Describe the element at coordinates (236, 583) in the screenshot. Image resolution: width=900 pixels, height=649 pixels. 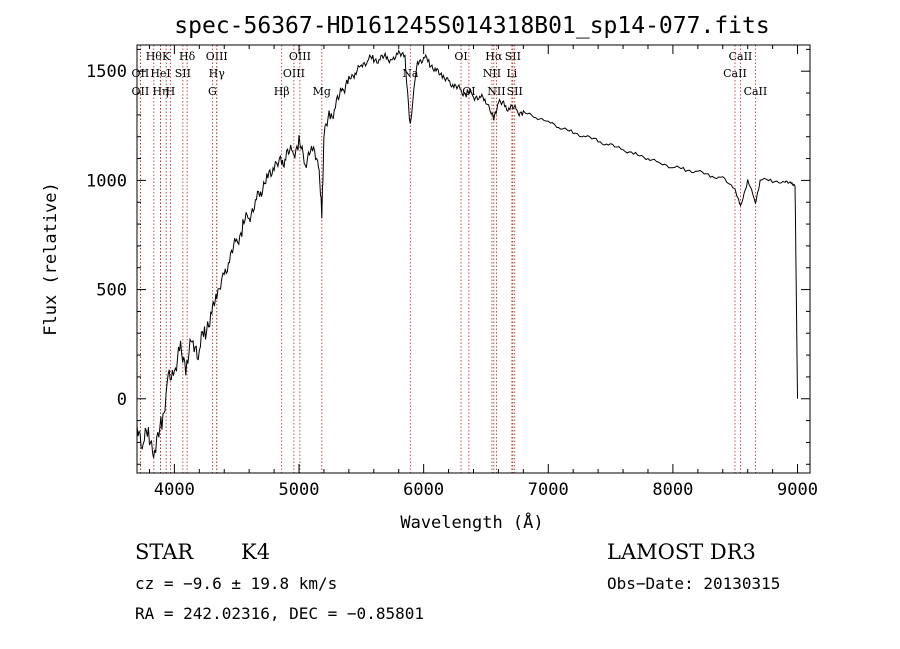
I see `redshift-cz: cz = −9.6 ± 19.8 km/s` at that location.